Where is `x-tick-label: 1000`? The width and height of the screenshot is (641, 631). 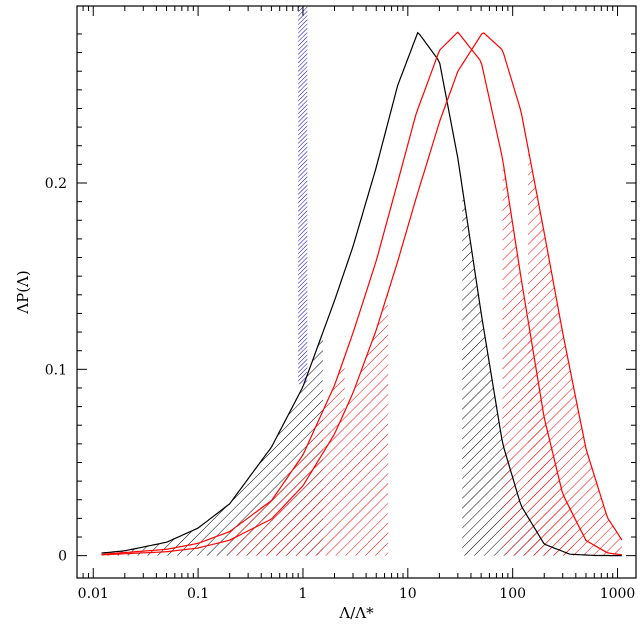 x-tick-label: 1000 is located at coordinates (618, 594).